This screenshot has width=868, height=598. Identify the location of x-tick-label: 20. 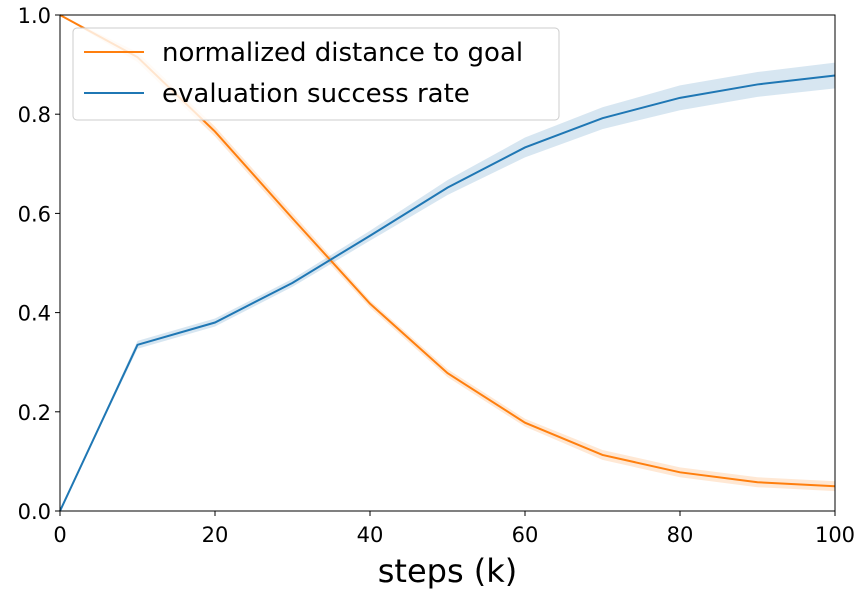
(215, 535).